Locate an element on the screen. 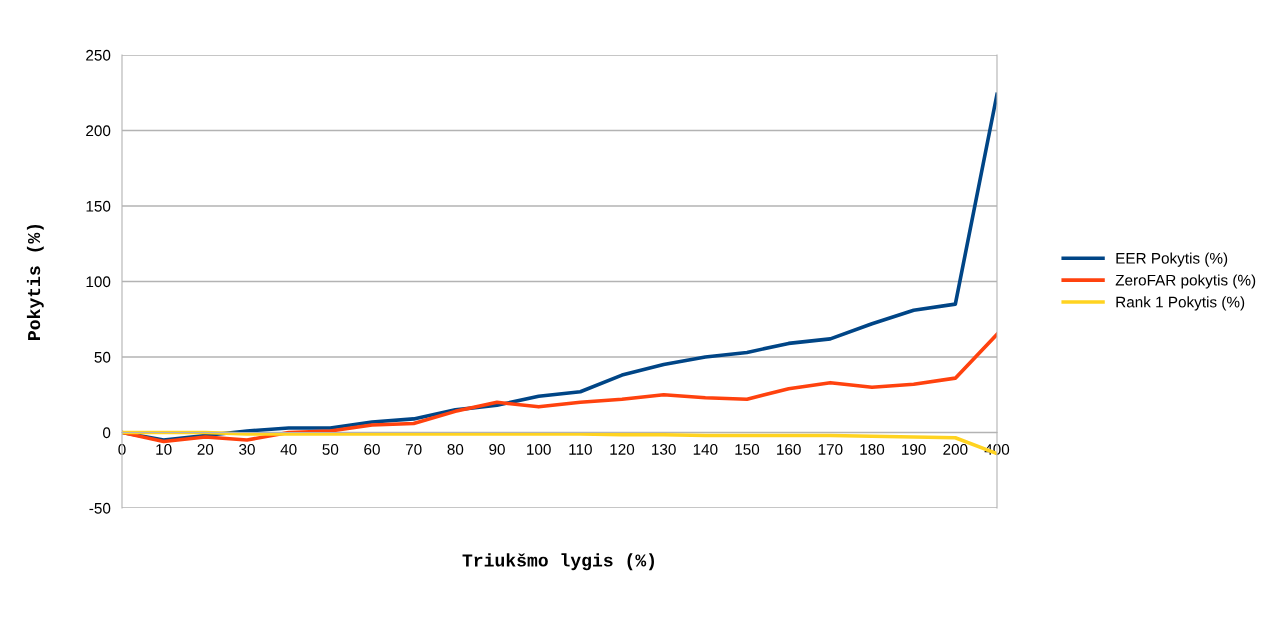 Image resolution: width=1262 pixels, height=629 pixels. y-tick-label: 50 is located at coordinates (102, 357).